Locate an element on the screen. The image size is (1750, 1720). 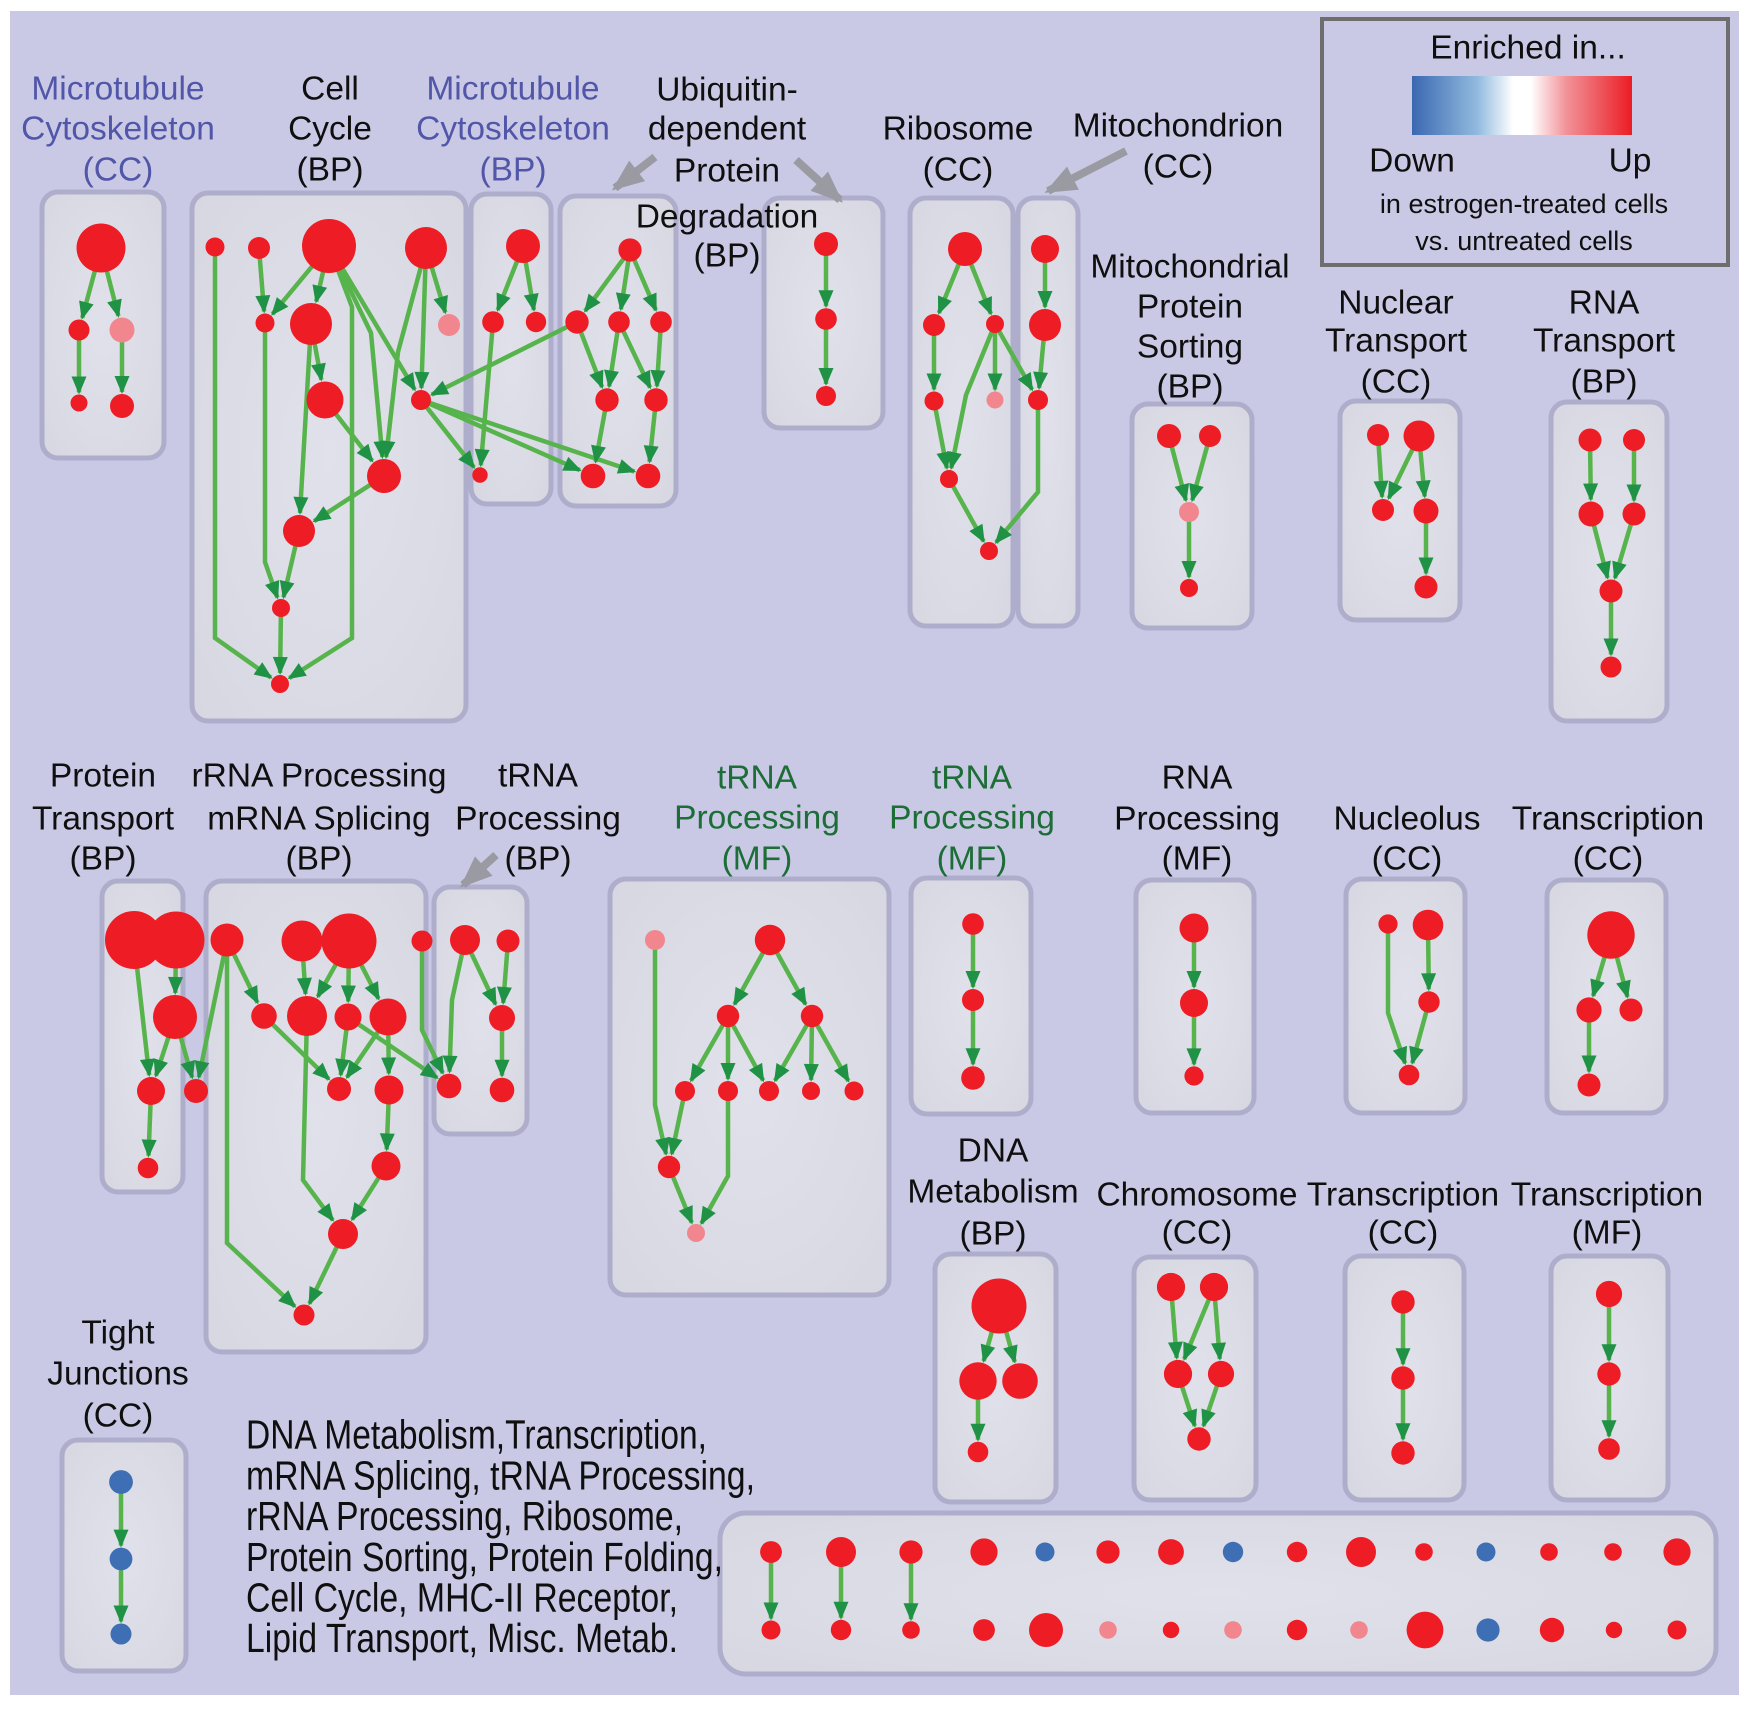
svg-text: DNA Metabolism,Transcription, is located at coordinates (476, 1435).